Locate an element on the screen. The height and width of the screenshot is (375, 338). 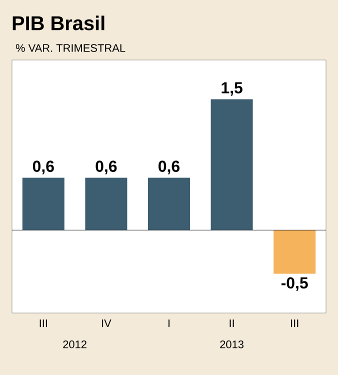
chart-title: PIB Brasil is located at coordinates (58, 23).